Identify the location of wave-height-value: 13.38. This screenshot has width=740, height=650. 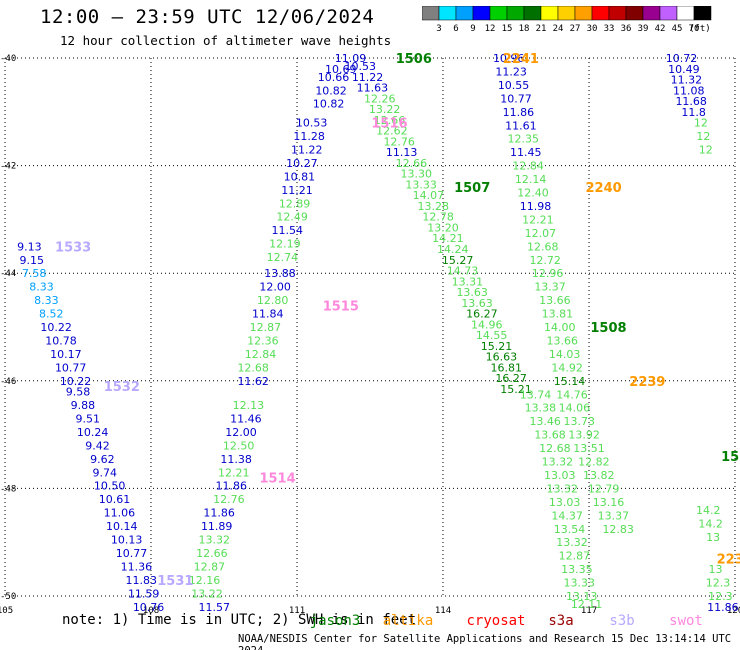
(541, 408).